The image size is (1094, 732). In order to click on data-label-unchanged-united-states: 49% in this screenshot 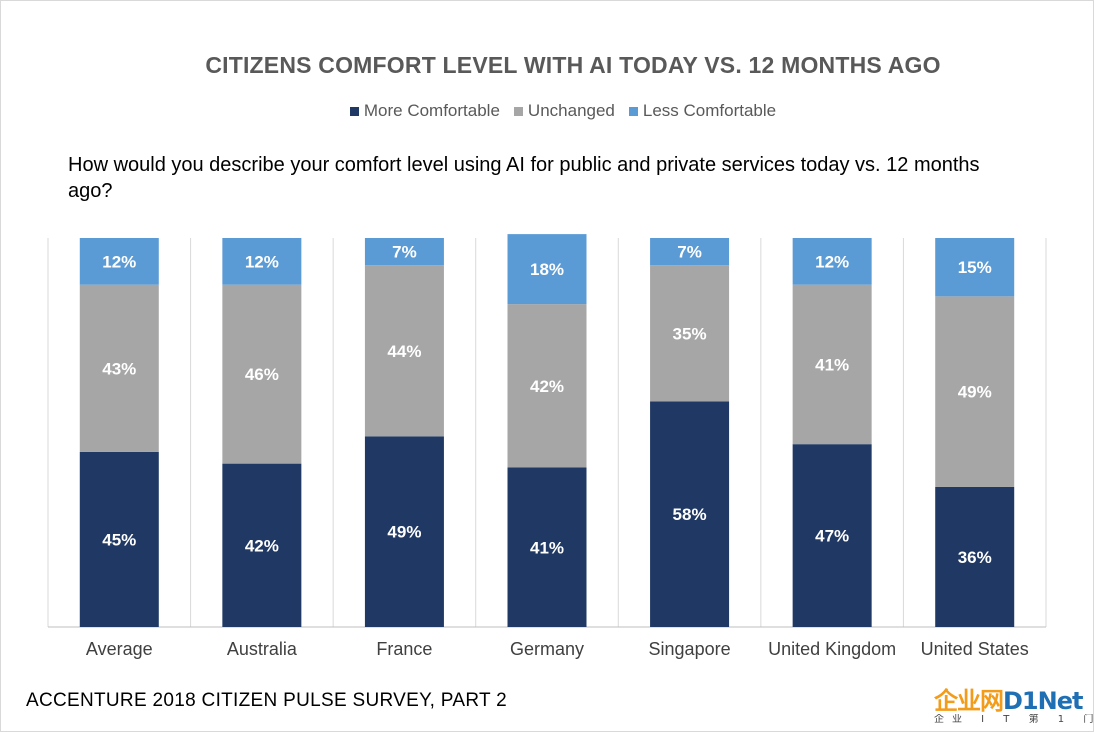, I will do `click(975, 392)`.